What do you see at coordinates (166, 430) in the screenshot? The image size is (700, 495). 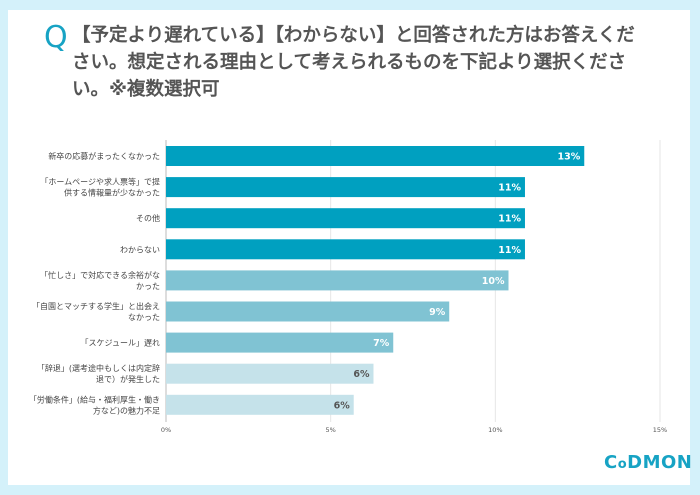 I see `x-tick-label: 0%` at bounding box center [166, 430].